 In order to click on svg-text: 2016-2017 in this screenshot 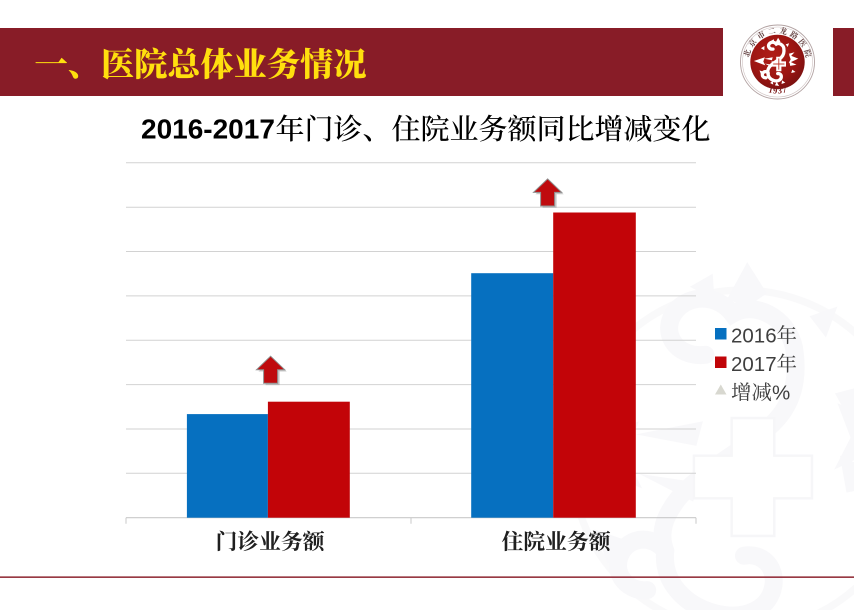, I will do `click(208, 128)`.